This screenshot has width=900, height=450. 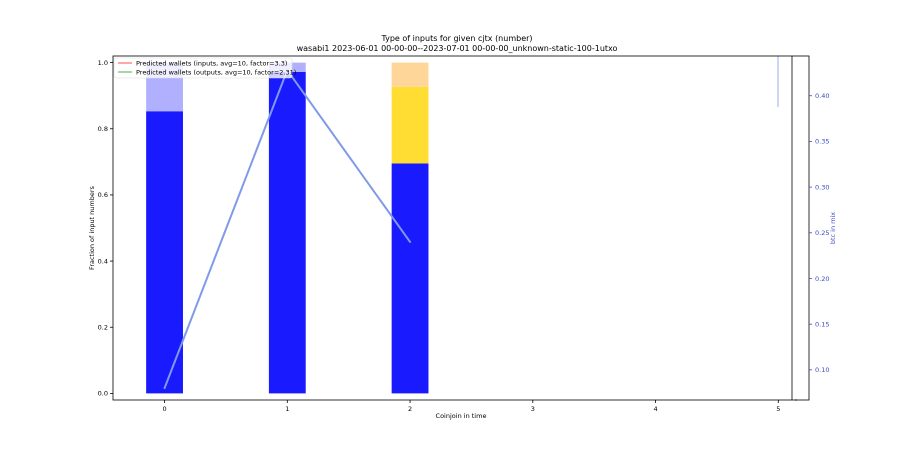 What do you see at coordinates (103, 328) in the screenshot?
I see `y-tick-label-1: 0.2` at bounding box center [103, 328].